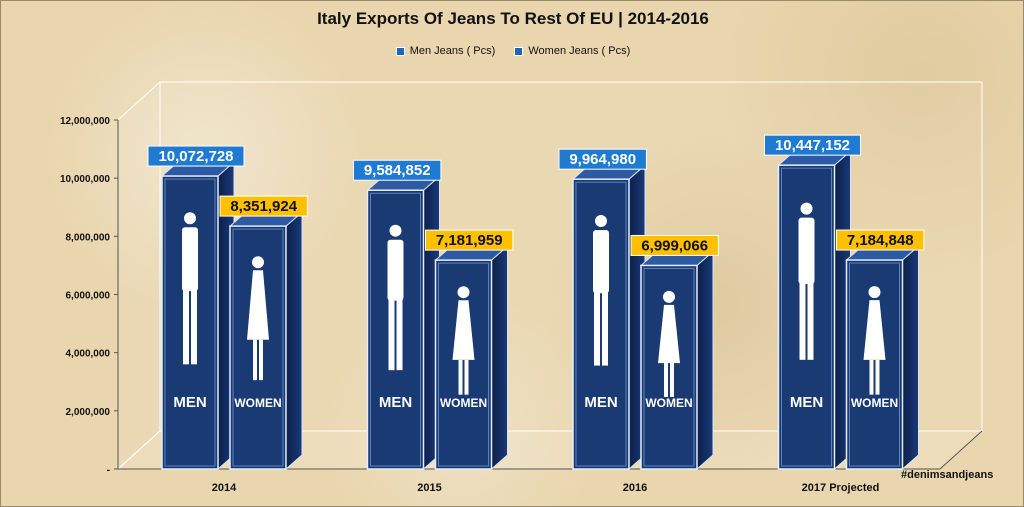 The width and height of the screenshot is (1024, 507). Describe the element at coordinates (947, 475) in the screenshot. I see `watermark-tag: #denimsandjeans` at that location.